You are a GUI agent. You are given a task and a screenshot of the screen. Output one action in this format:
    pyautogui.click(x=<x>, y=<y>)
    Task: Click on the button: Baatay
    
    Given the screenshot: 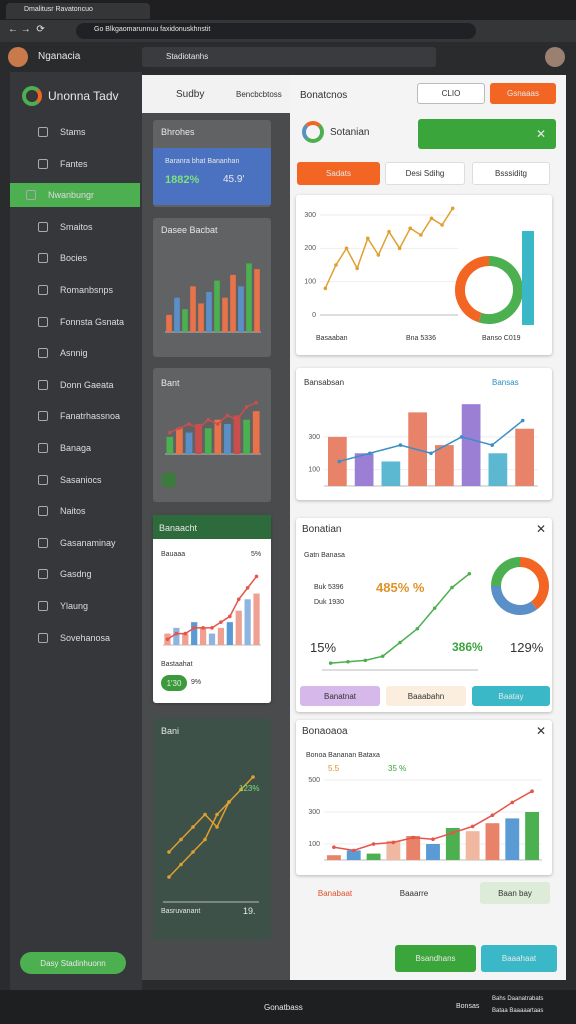 What is the action you would take?
    pyautogui.click(x=511, y=696)
    